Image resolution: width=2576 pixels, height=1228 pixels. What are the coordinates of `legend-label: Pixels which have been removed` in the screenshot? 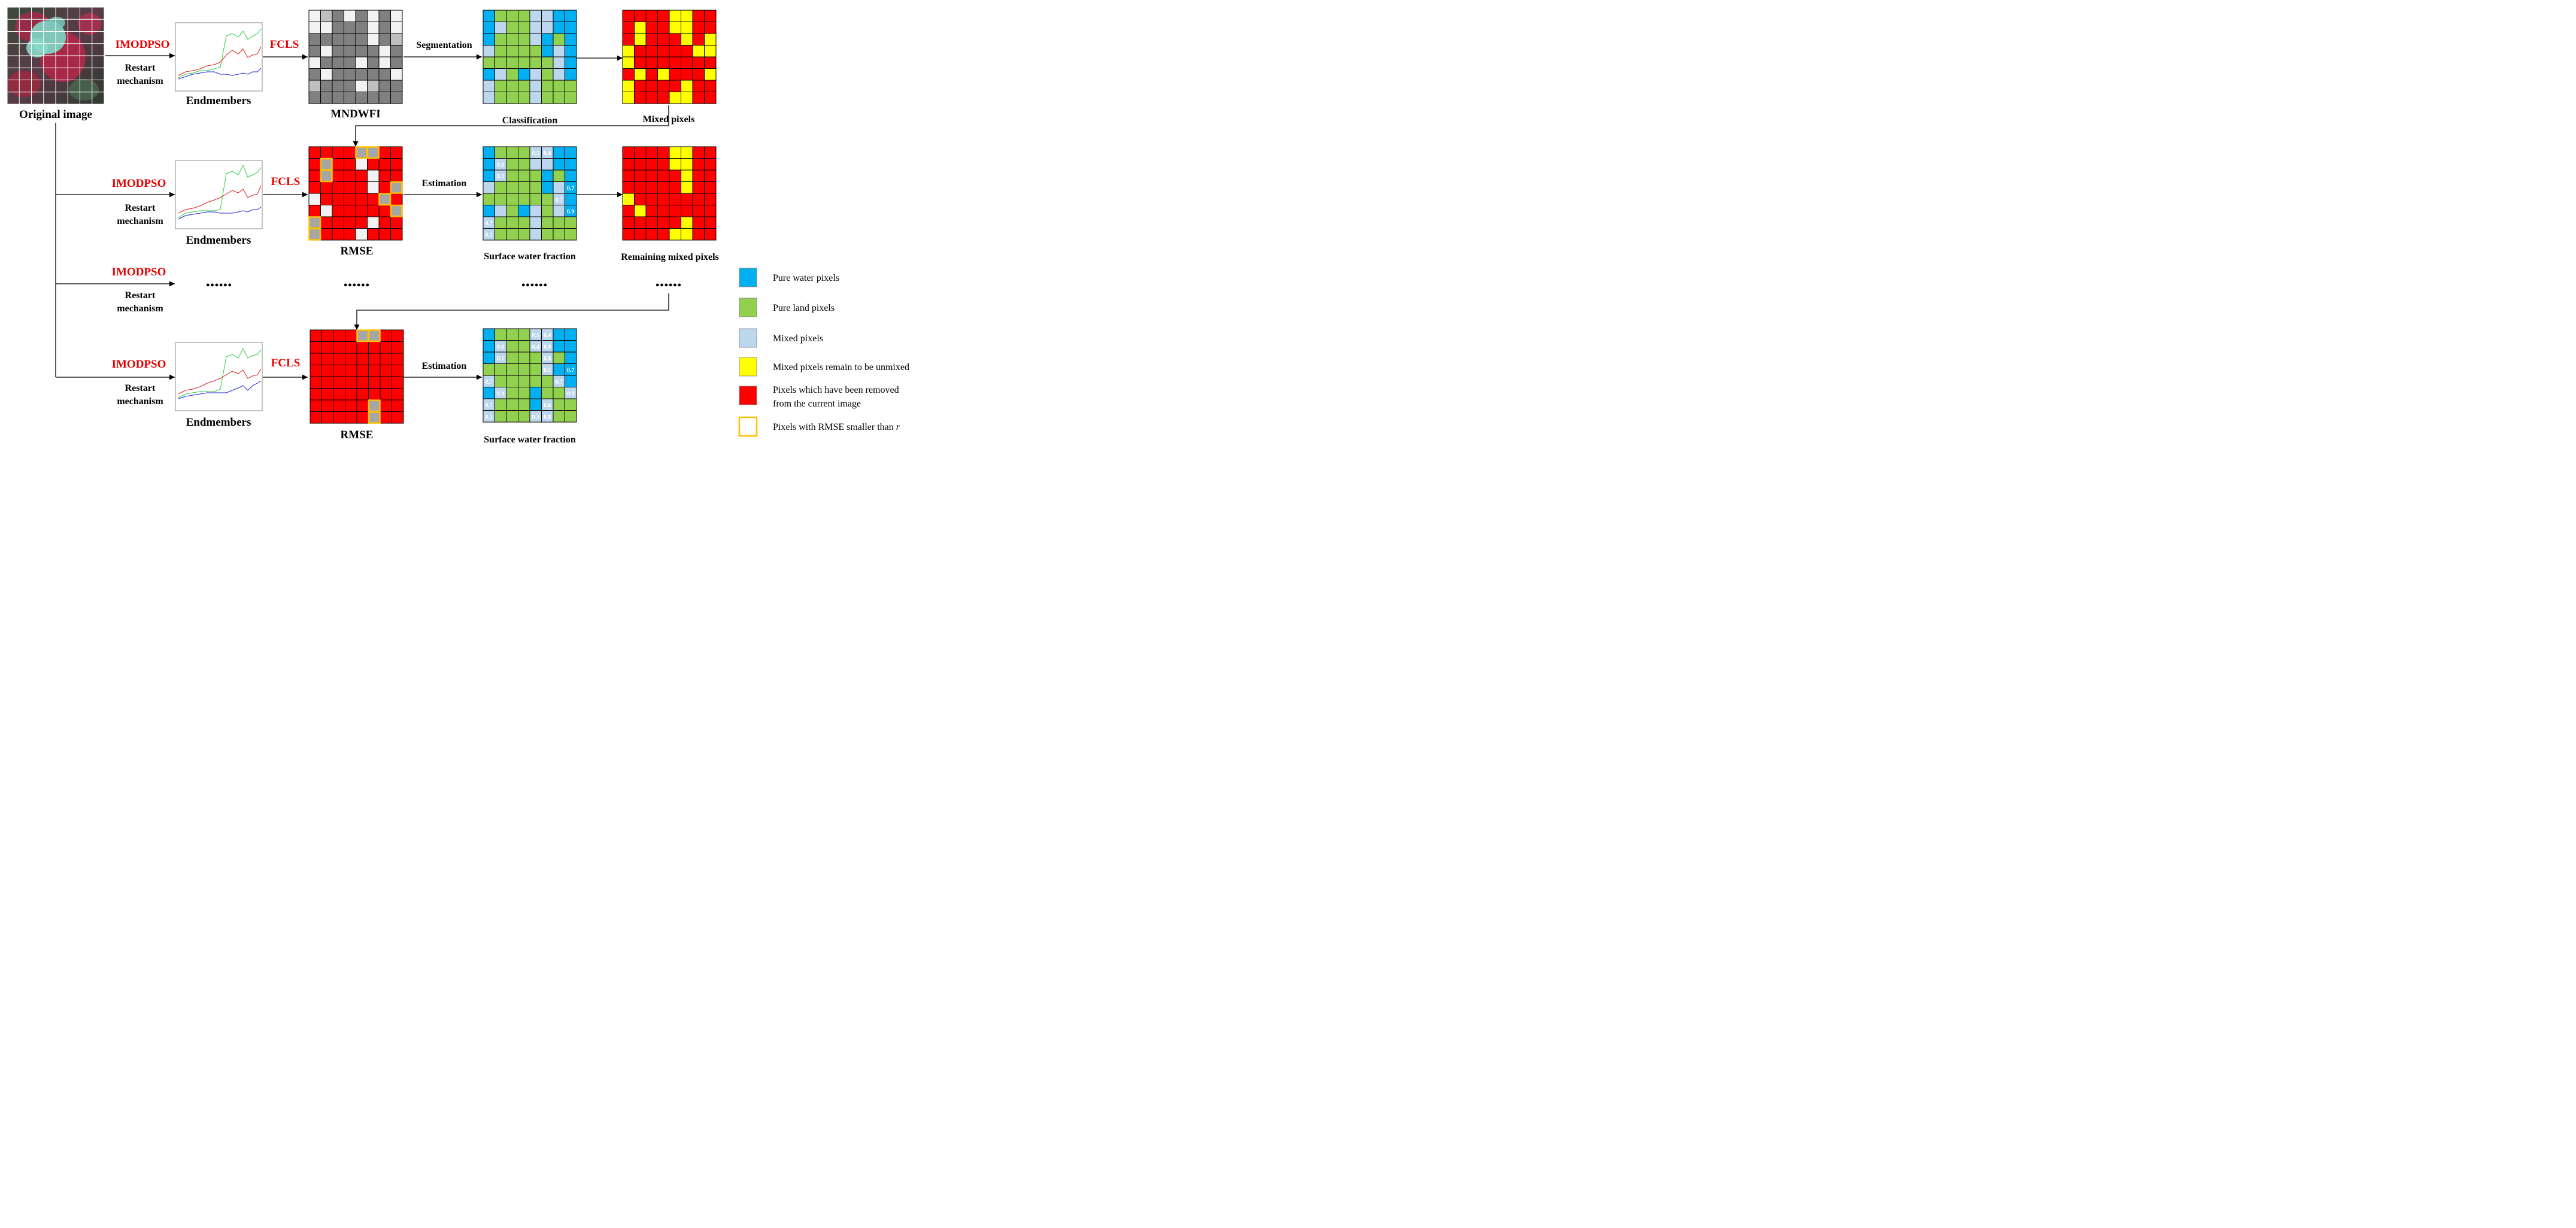 It's located at (836, 390).